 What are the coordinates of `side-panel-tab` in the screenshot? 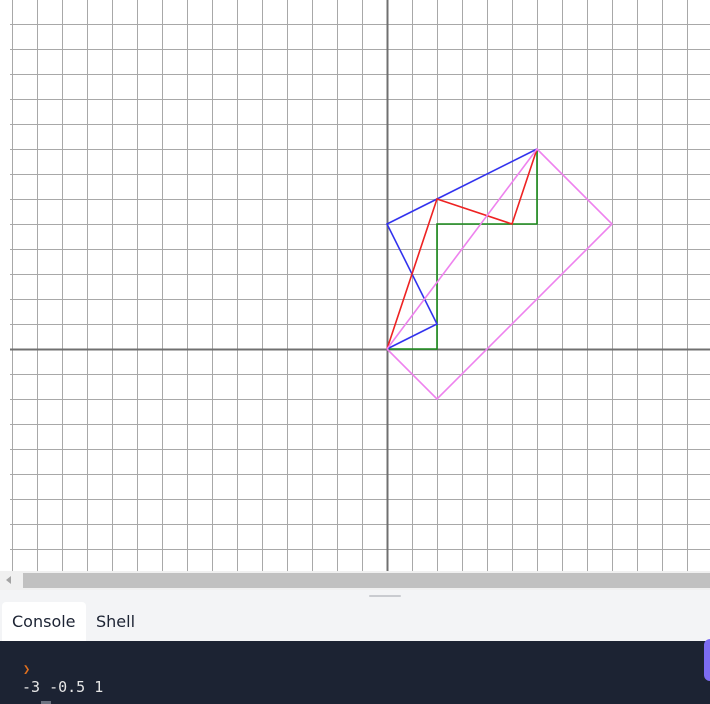 It's located at (707, 660).